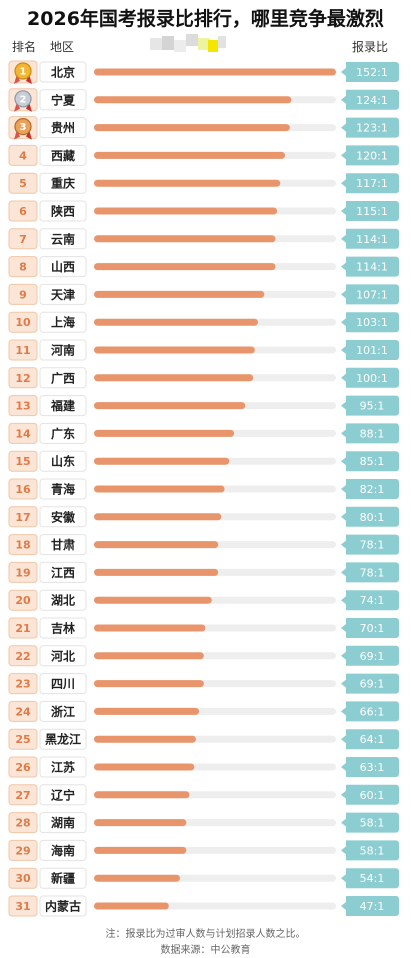 The height and width of the screenshot is (958, 411). I want to click on rank-number: 13, so click(22, 406).